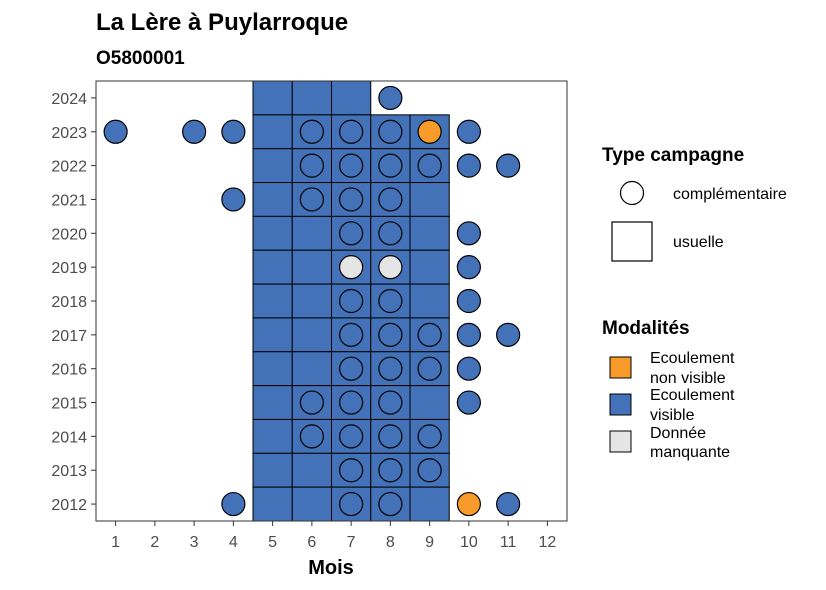 The height and width of the screenshot is (590, 826). Describe the element at coordinates (508, 542) in the screenshot. I see `x-tick-label: 11` at that location.